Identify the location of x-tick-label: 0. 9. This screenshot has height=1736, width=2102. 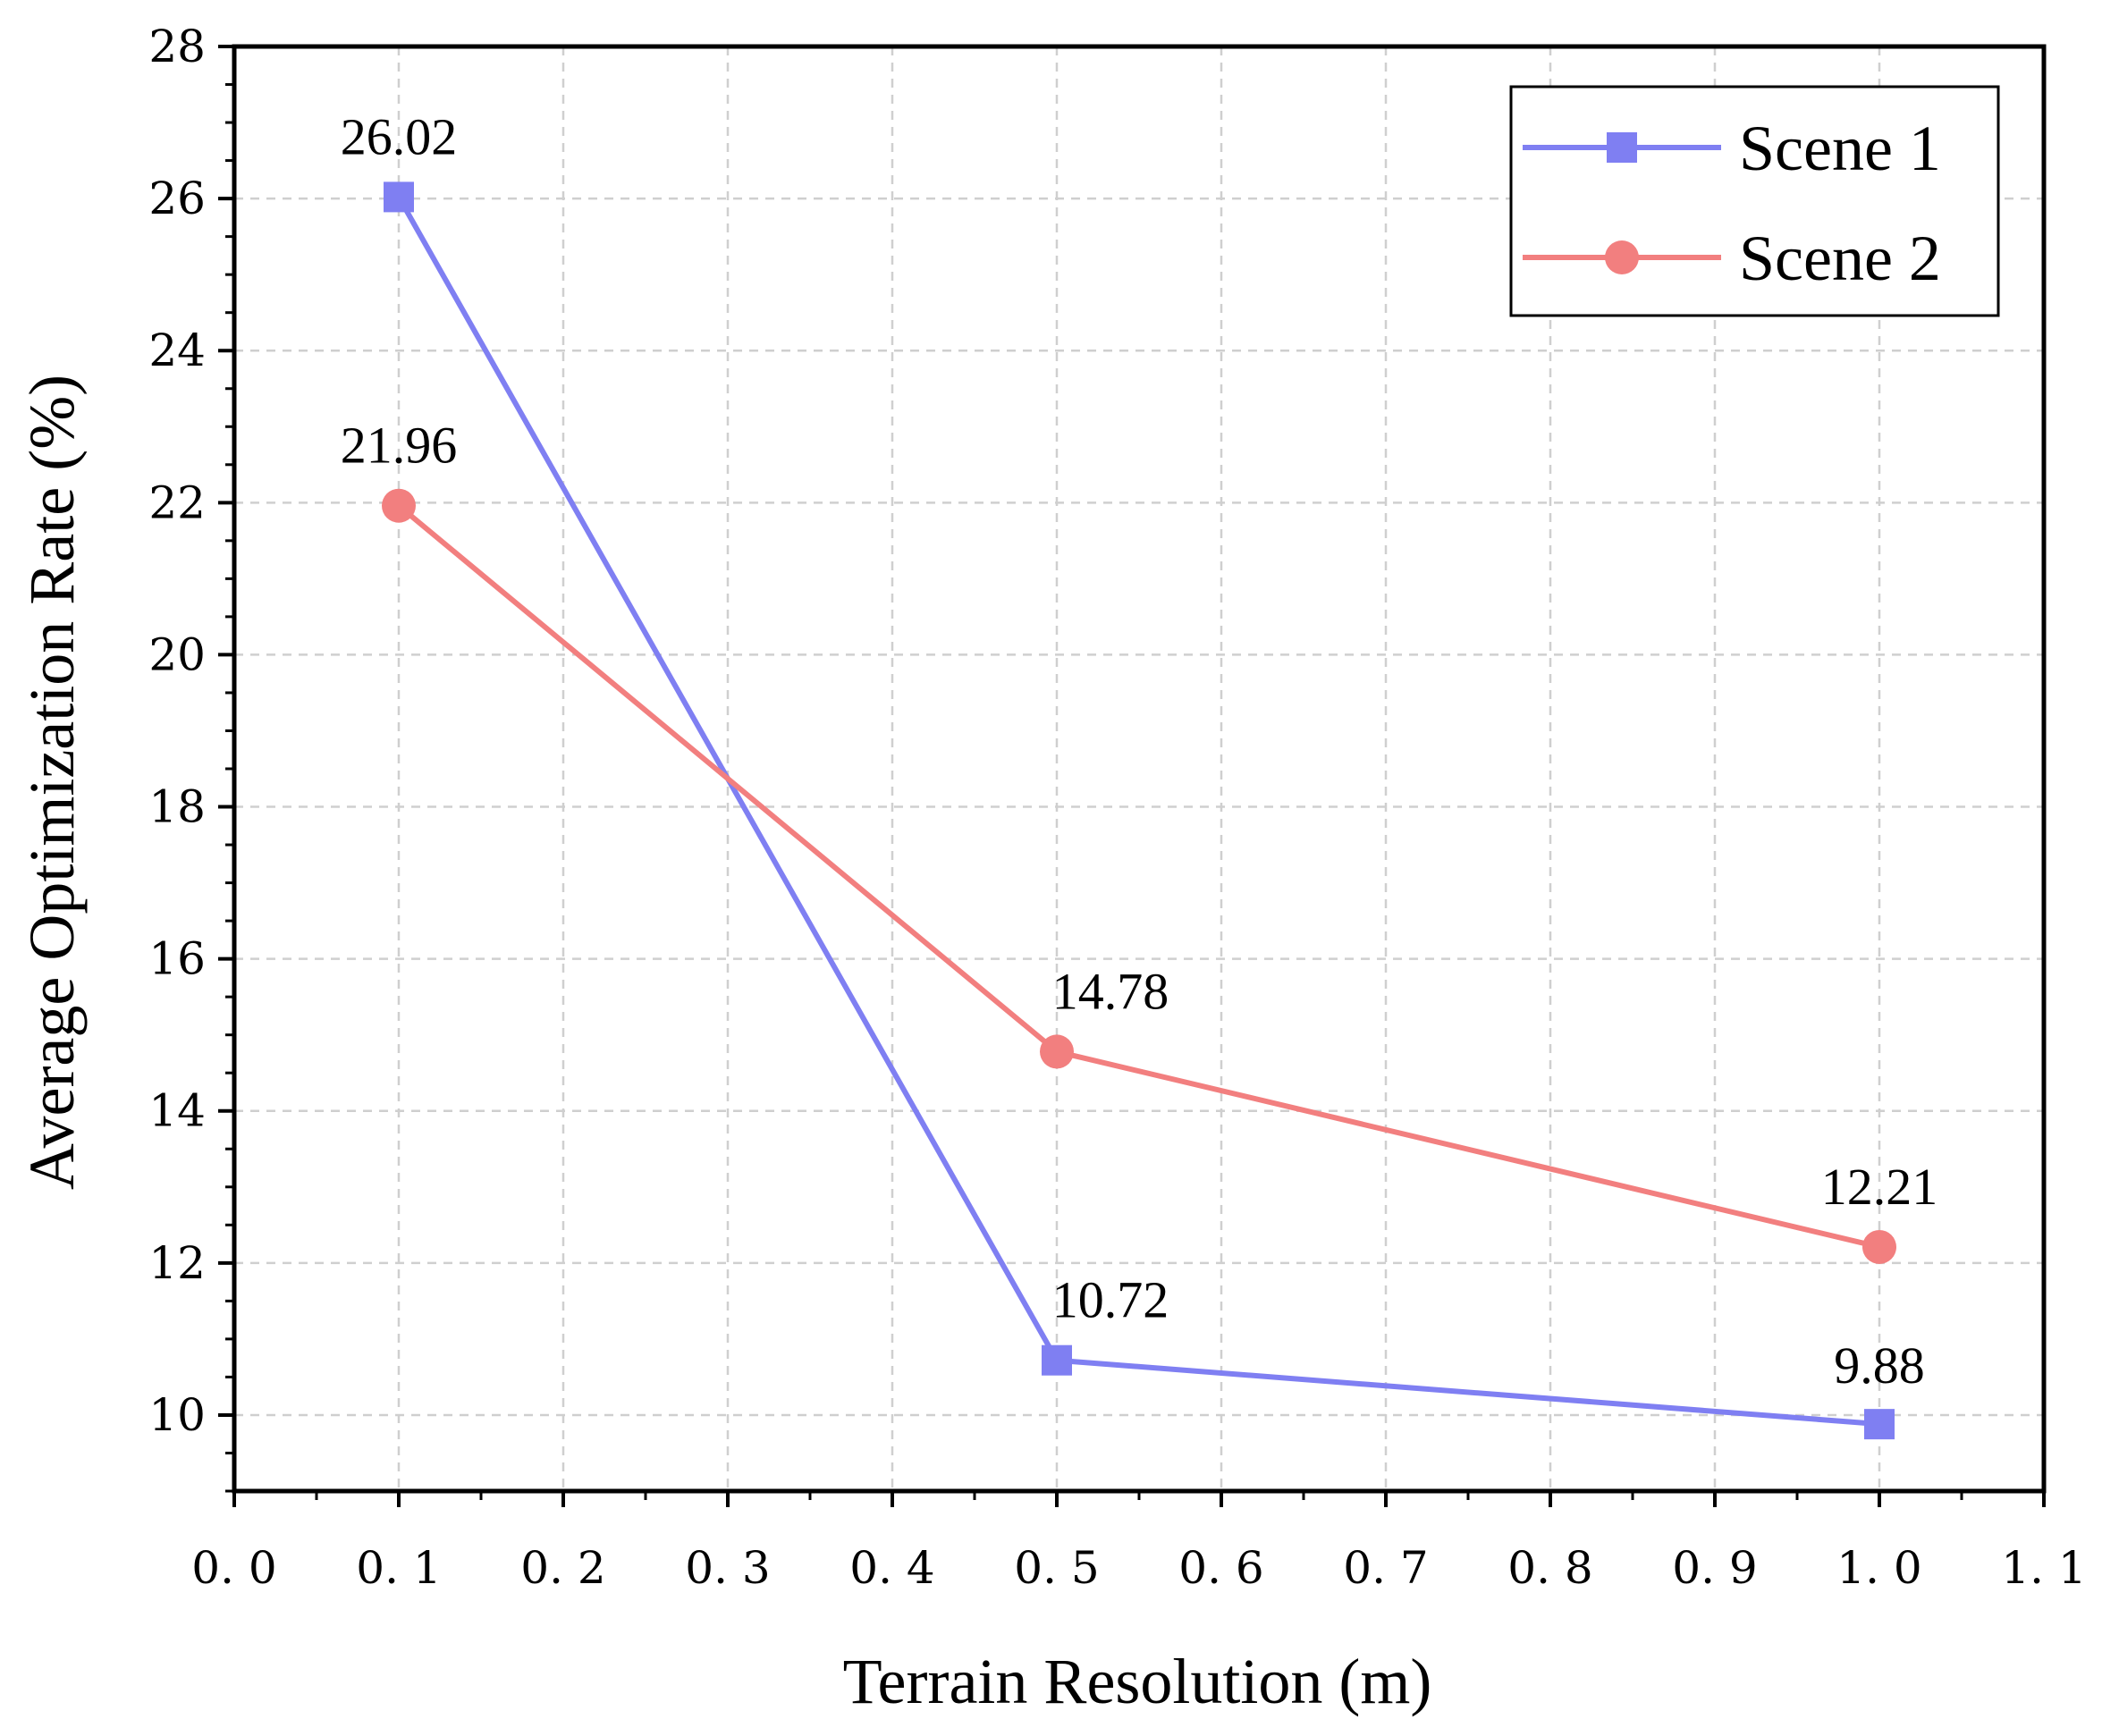
(1715, 1568).